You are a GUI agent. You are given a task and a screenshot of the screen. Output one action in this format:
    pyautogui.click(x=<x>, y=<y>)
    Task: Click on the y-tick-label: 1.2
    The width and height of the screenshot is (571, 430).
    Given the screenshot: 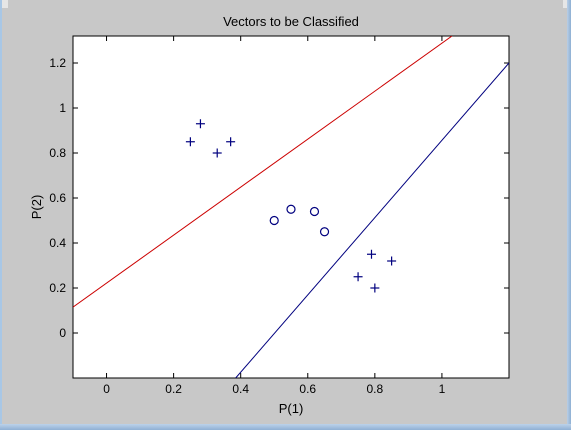 What is the action you would take?
    pyautogui.click(x=57, y=63)
    